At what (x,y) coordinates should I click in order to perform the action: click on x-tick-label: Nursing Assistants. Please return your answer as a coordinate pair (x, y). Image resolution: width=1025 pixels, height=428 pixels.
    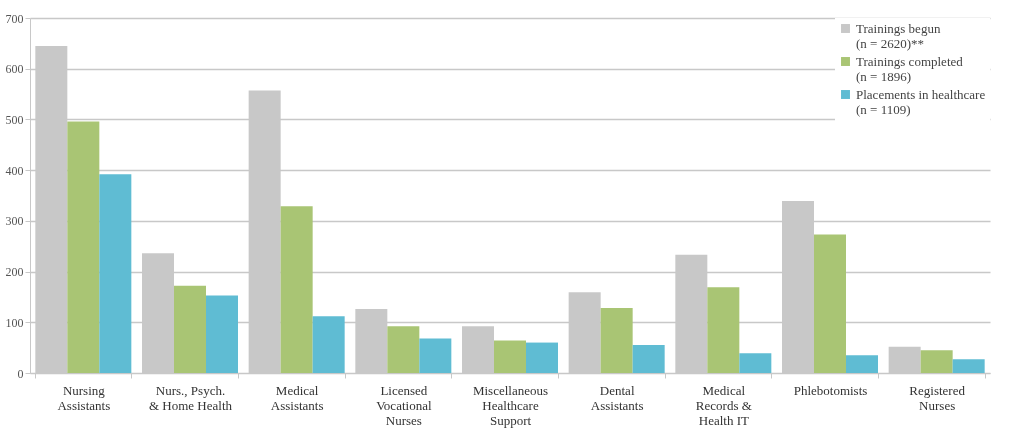
    Looking at the image, I should click on (84, 397).